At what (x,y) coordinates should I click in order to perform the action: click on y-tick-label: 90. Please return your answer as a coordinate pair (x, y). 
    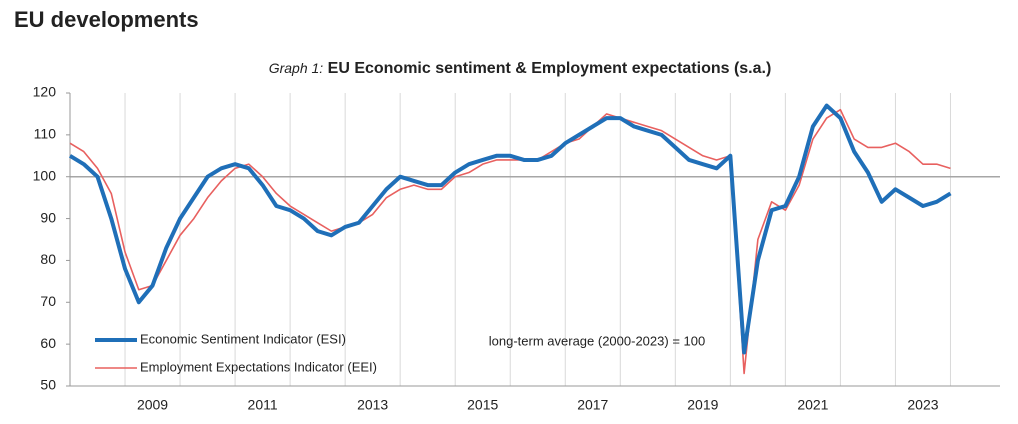
    Looking at the image, I should click on (48, 217).